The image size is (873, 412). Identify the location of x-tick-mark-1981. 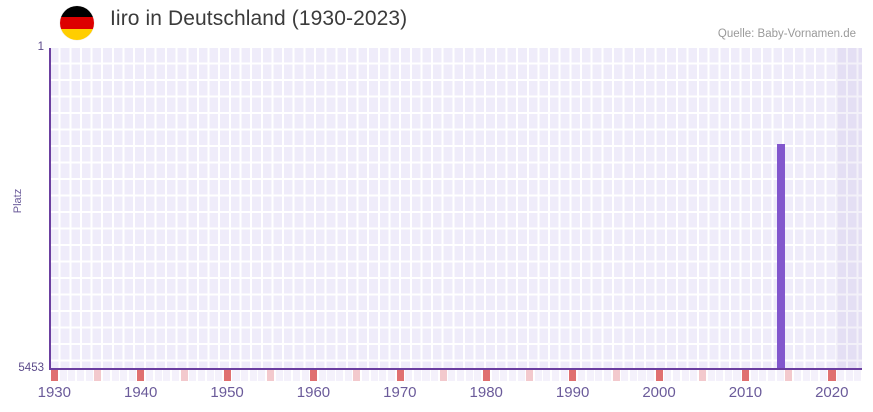
(495, 375).